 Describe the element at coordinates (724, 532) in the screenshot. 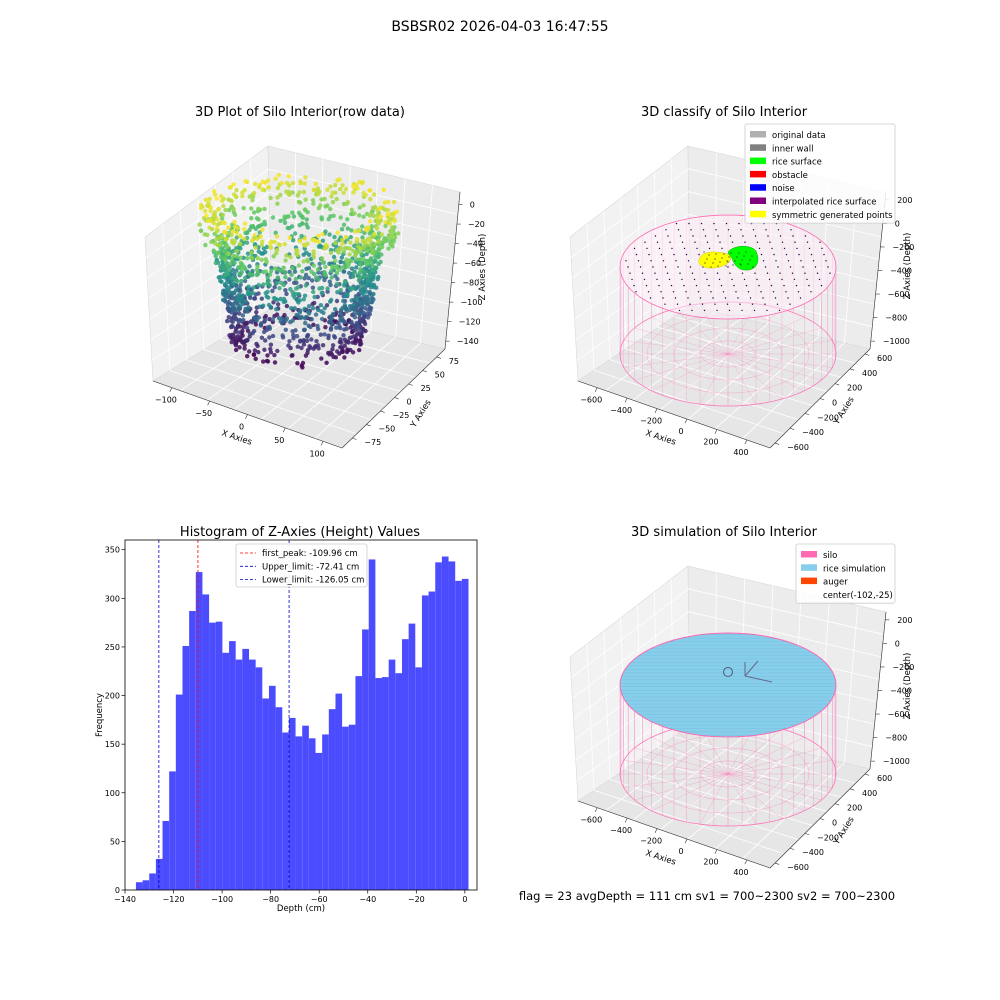

I see `simulation-title: 3D simulation of Silo Interior` at that location.